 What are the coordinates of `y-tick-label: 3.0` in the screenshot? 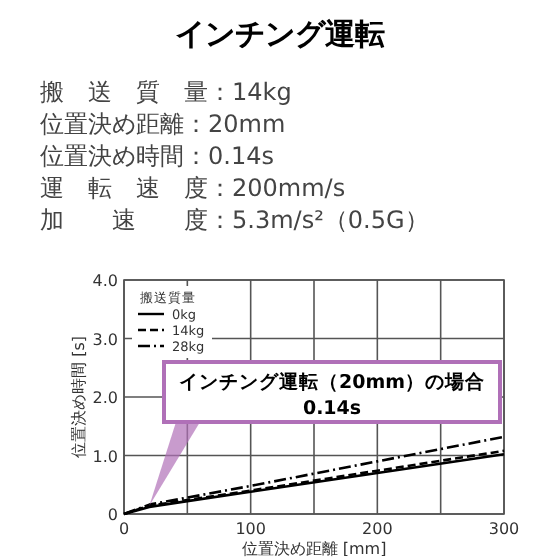 It's located at (105, 339).